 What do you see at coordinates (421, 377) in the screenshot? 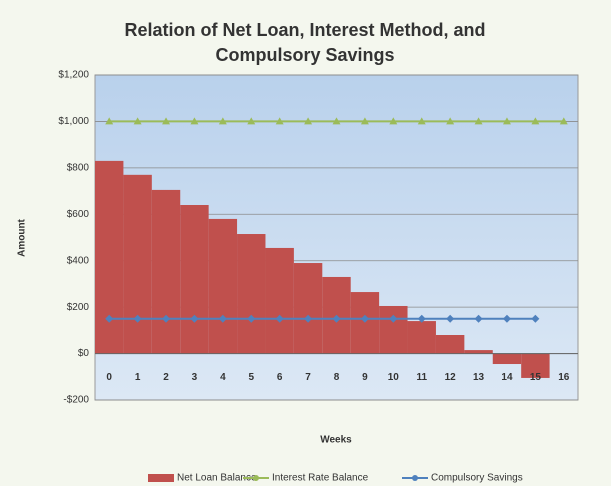
I see `x-tick-label: 11` at bounding box center [421, 377].